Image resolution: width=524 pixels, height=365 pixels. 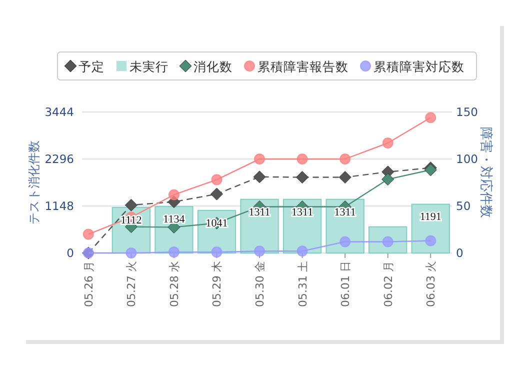 What do you see at coordinates (431, 217) in the screenshot?
I see `data-label: 1191` at bounding box center [431, 217].